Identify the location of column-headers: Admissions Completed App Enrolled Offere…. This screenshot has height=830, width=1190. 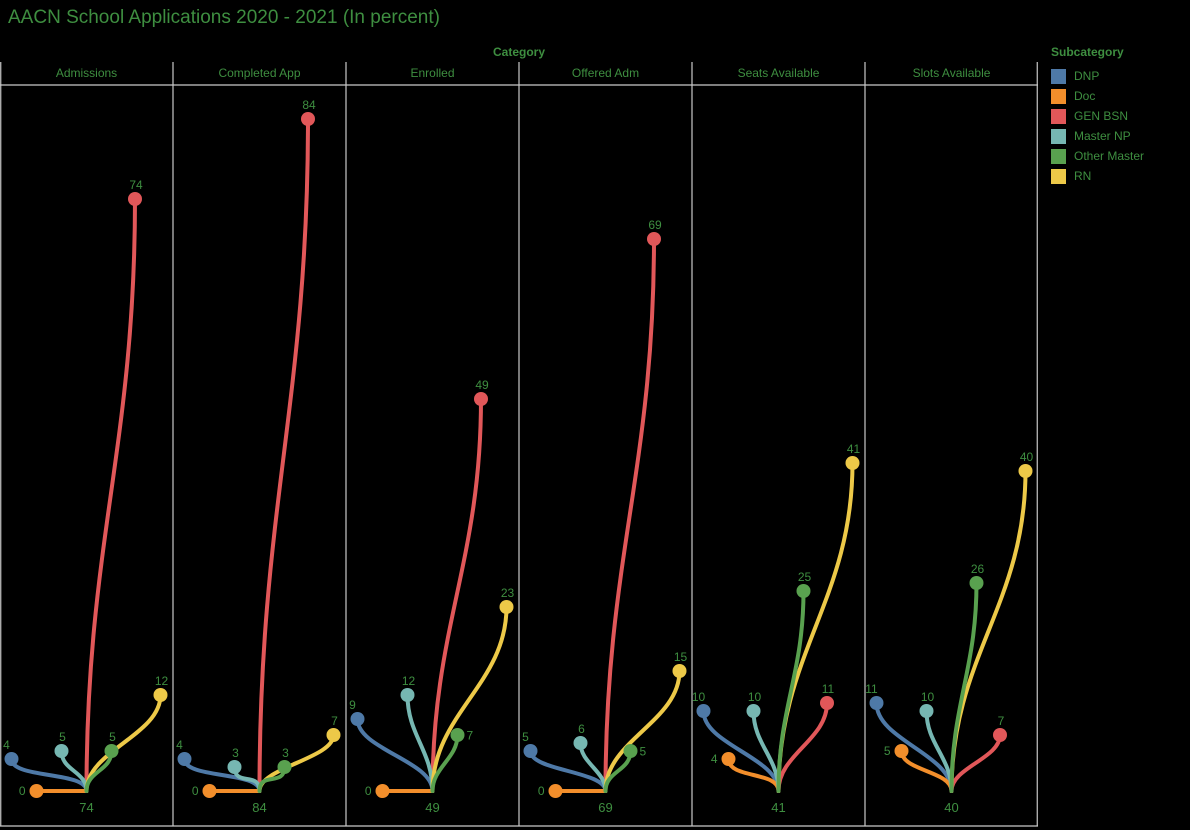
(519, 73).